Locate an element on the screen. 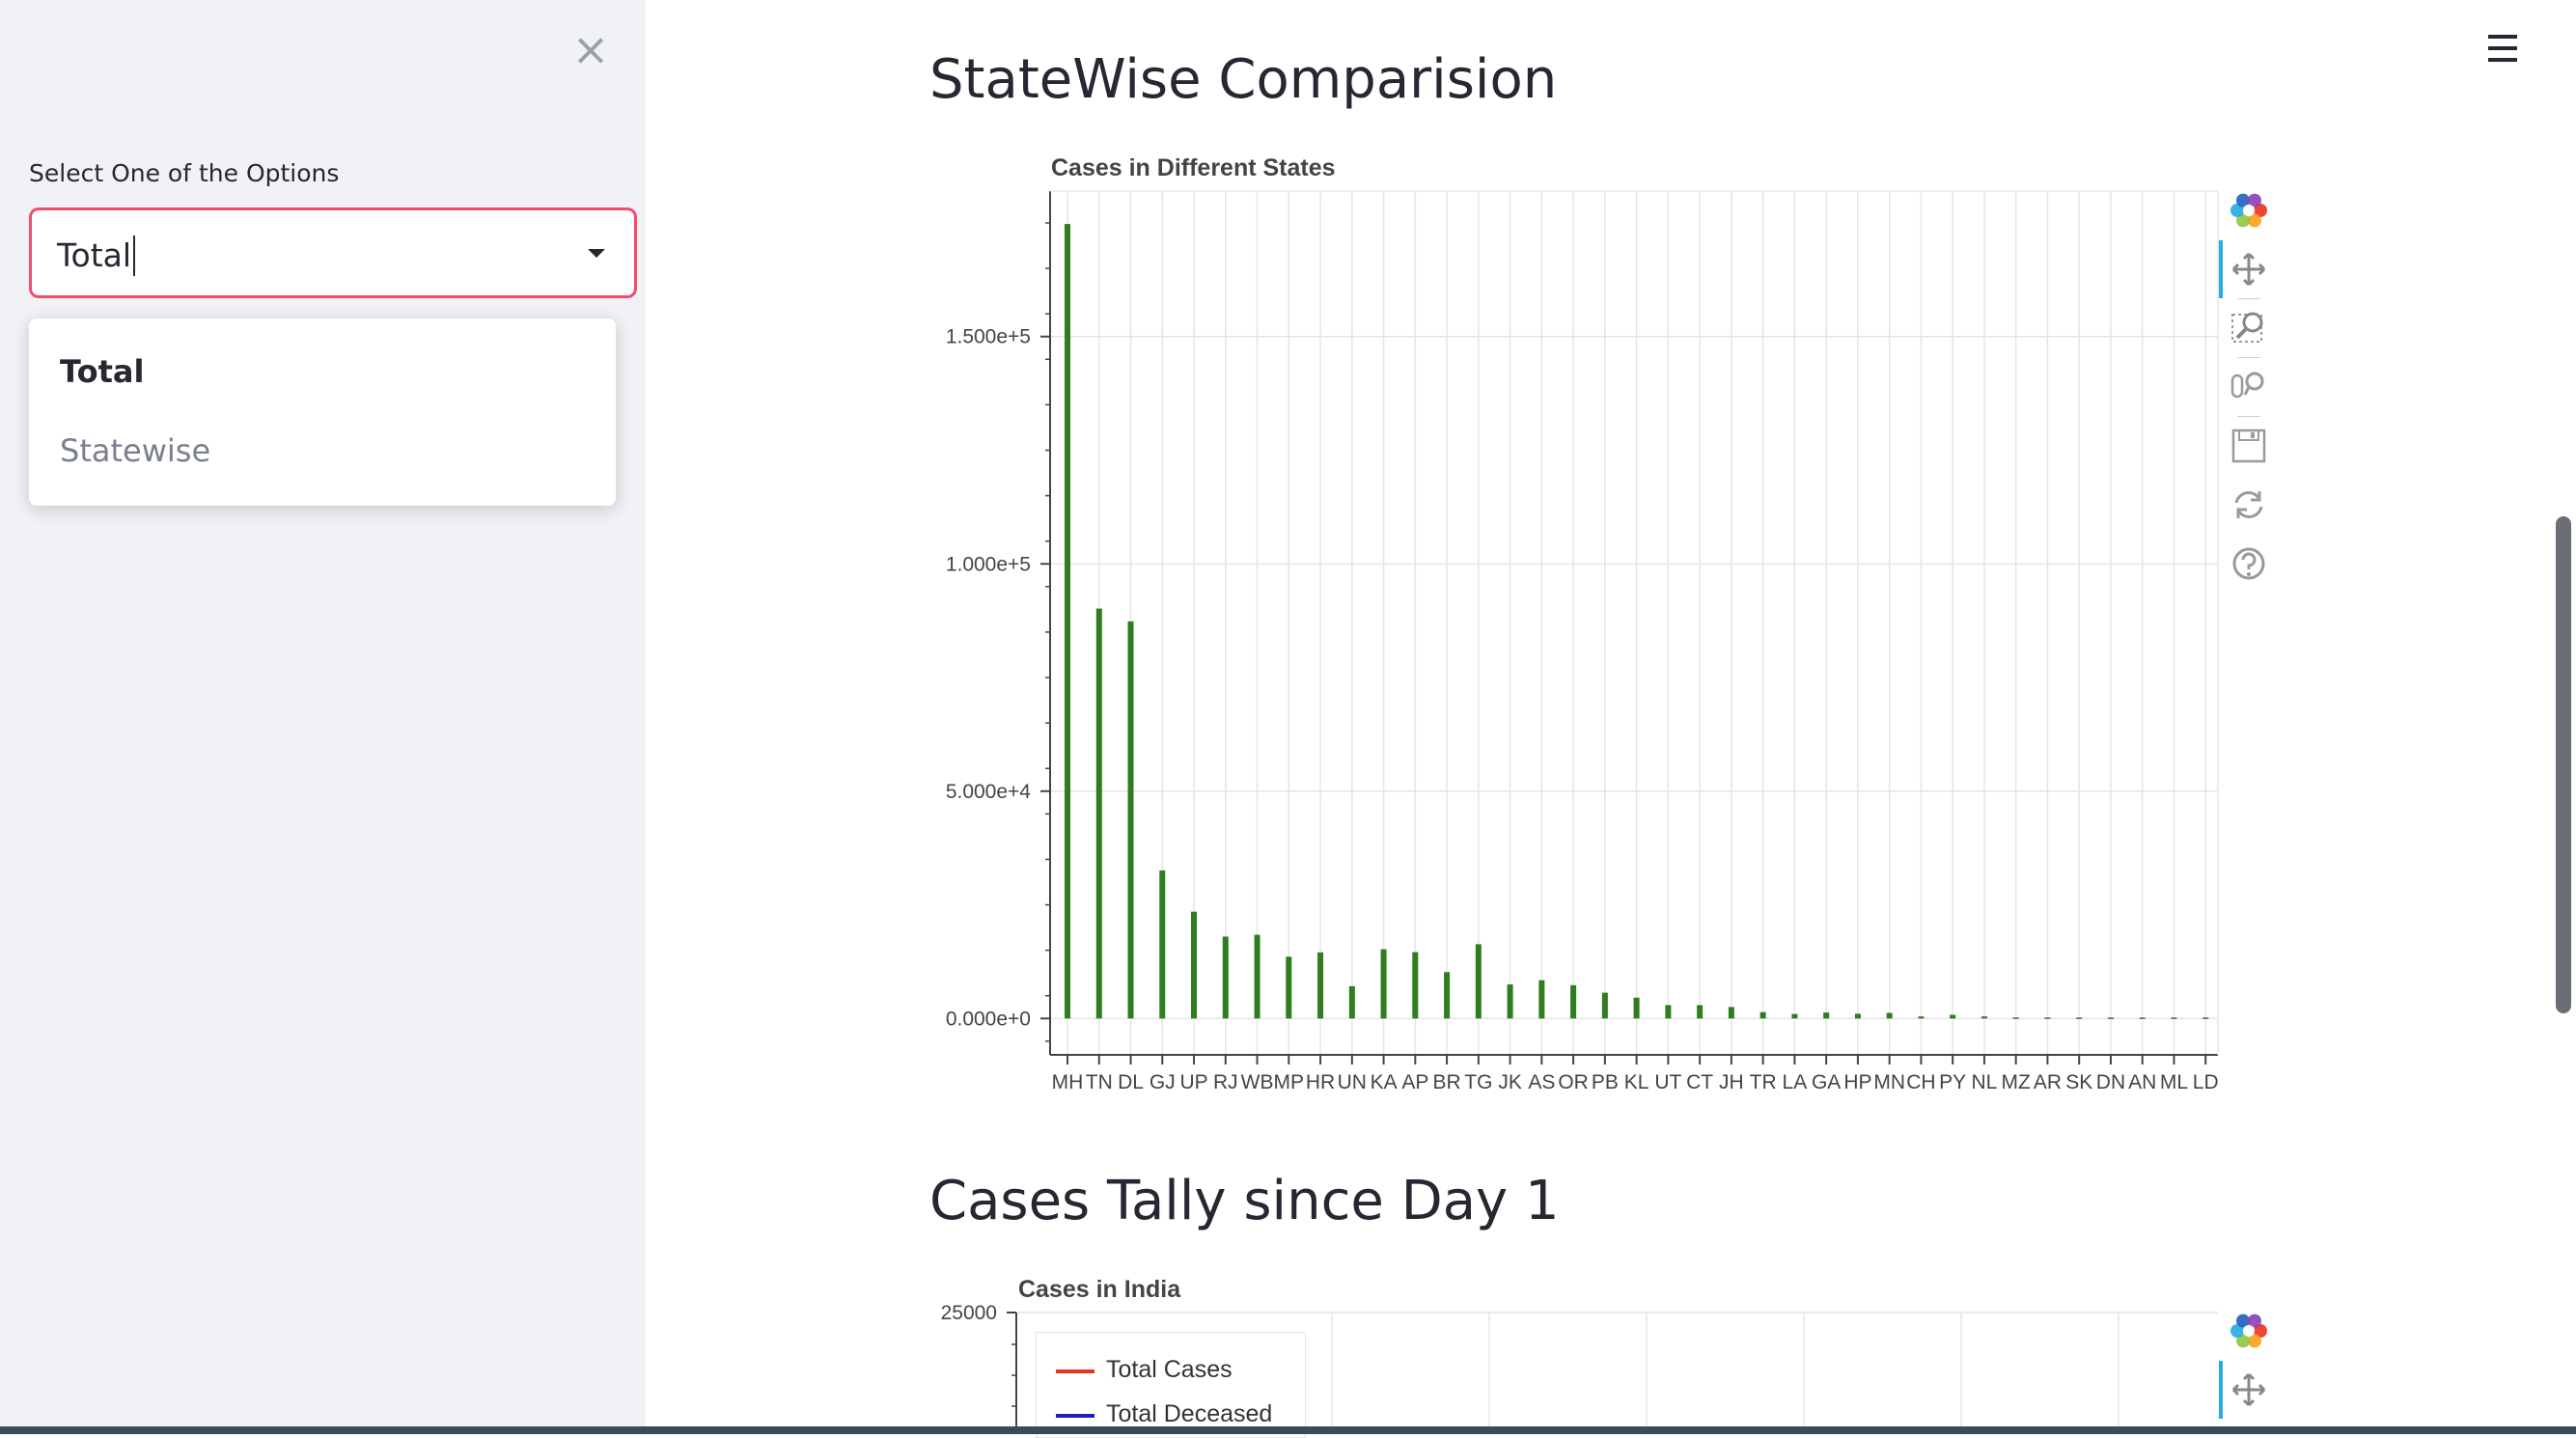 Image resolution: width=2576 pixels, height=1438 pixels. bar-MN is located at coordinates (1889, 1015).